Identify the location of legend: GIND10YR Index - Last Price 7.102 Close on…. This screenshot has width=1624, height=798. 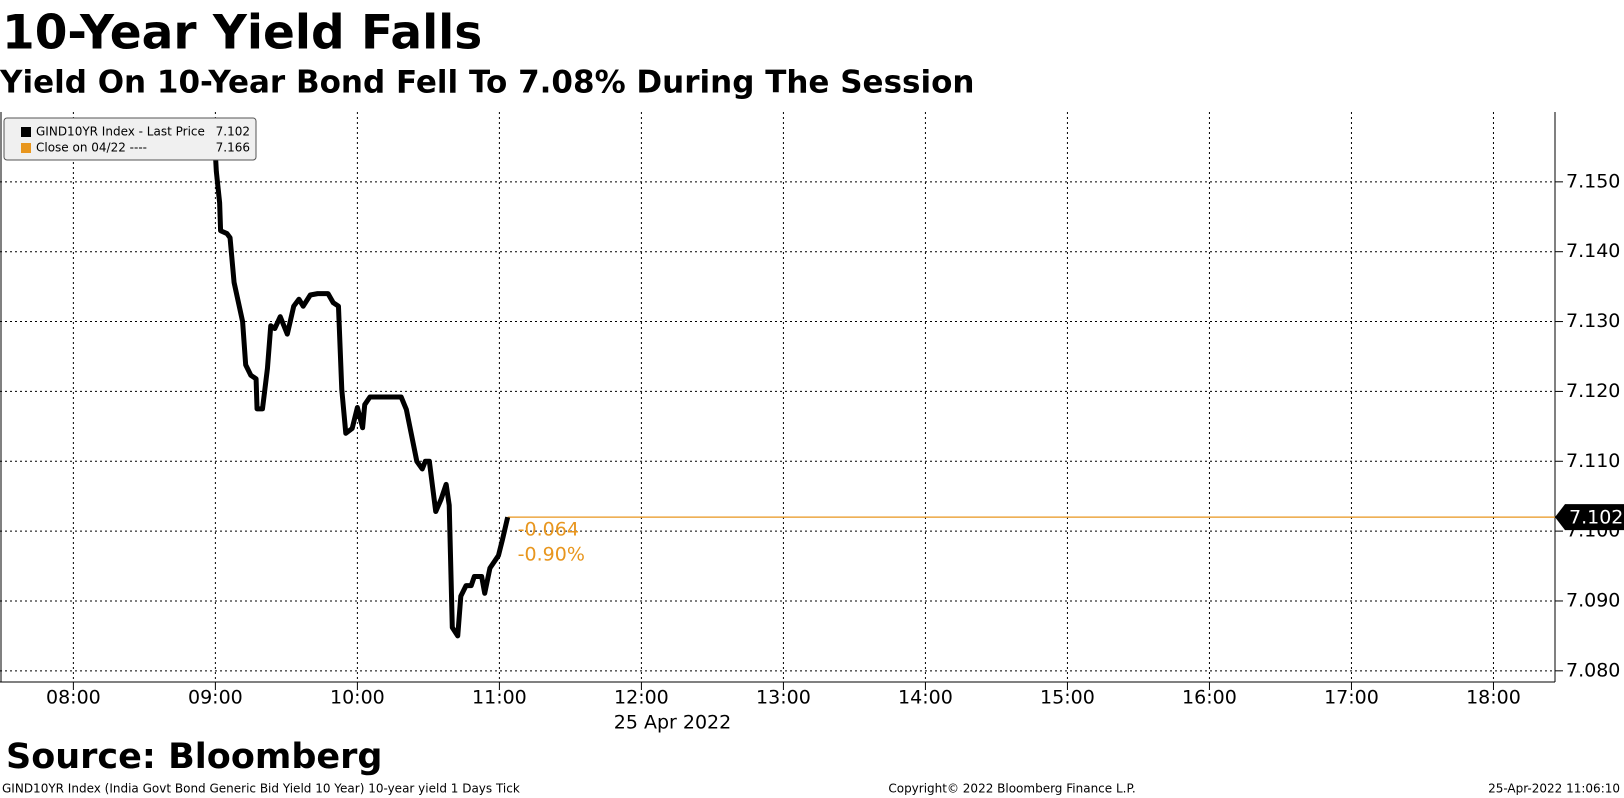
(130, 139).